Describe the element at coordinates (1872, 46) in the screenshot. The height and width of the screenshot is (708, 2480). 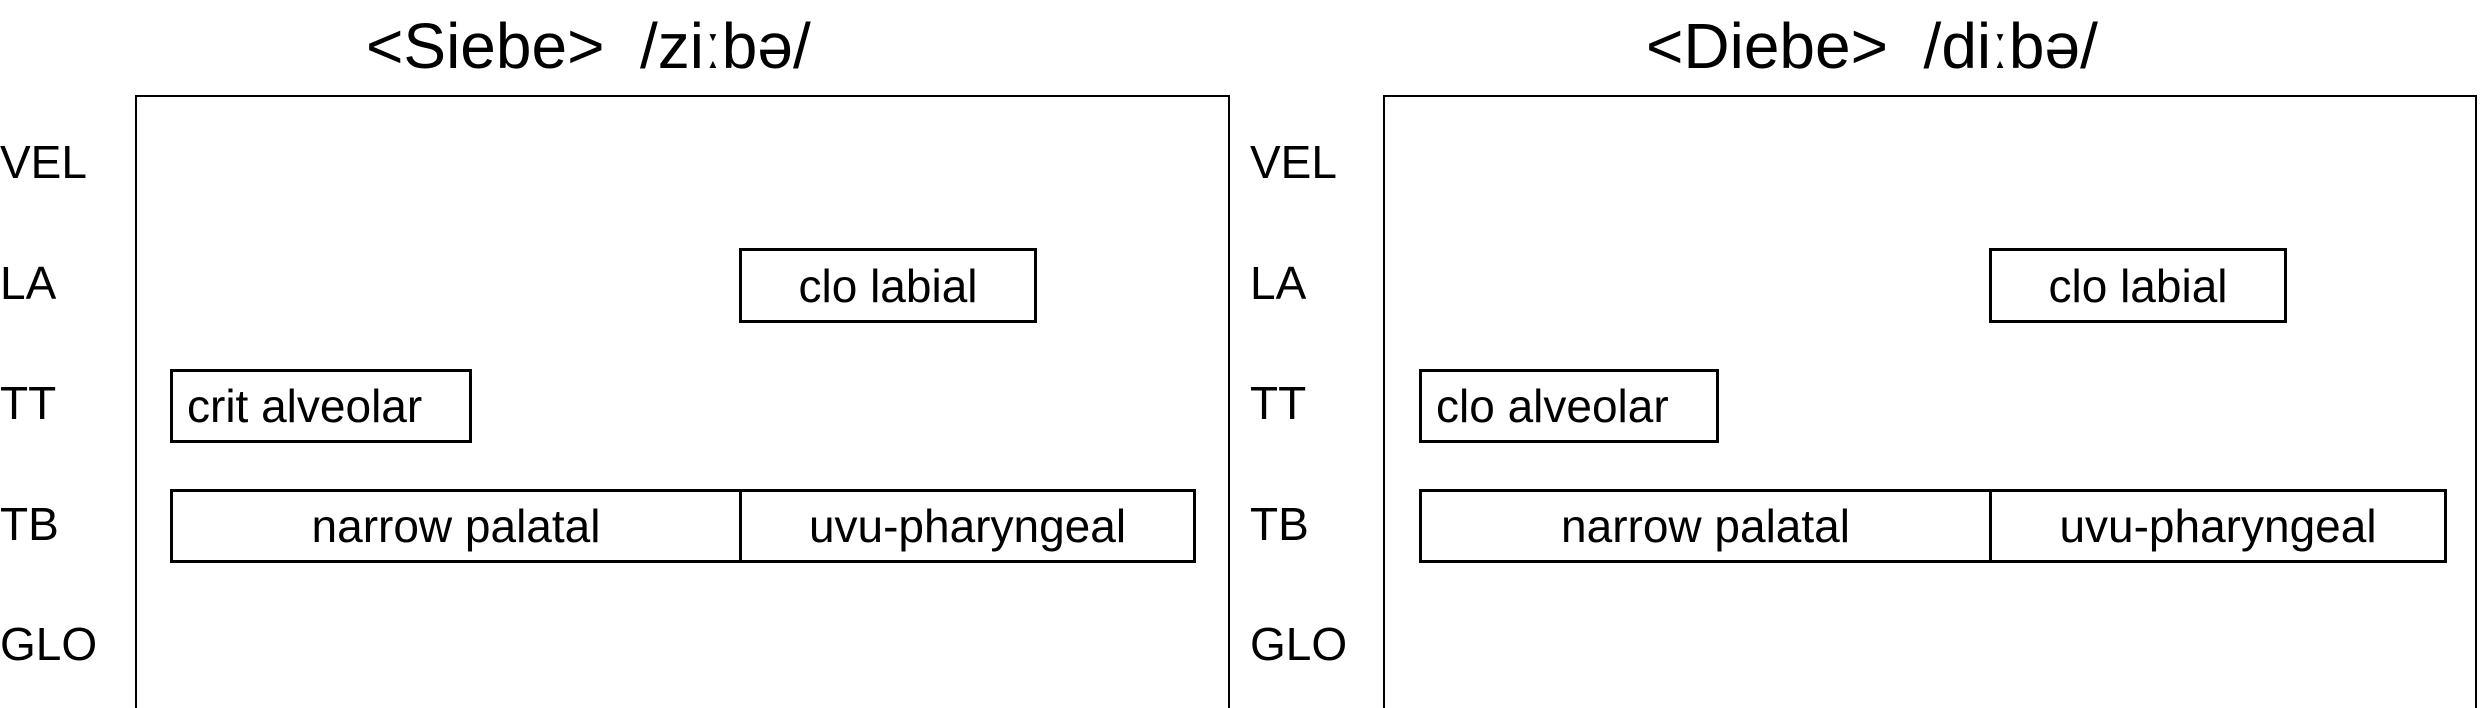
I see `panel-title: <Diebe> /diːbə/` at that location.